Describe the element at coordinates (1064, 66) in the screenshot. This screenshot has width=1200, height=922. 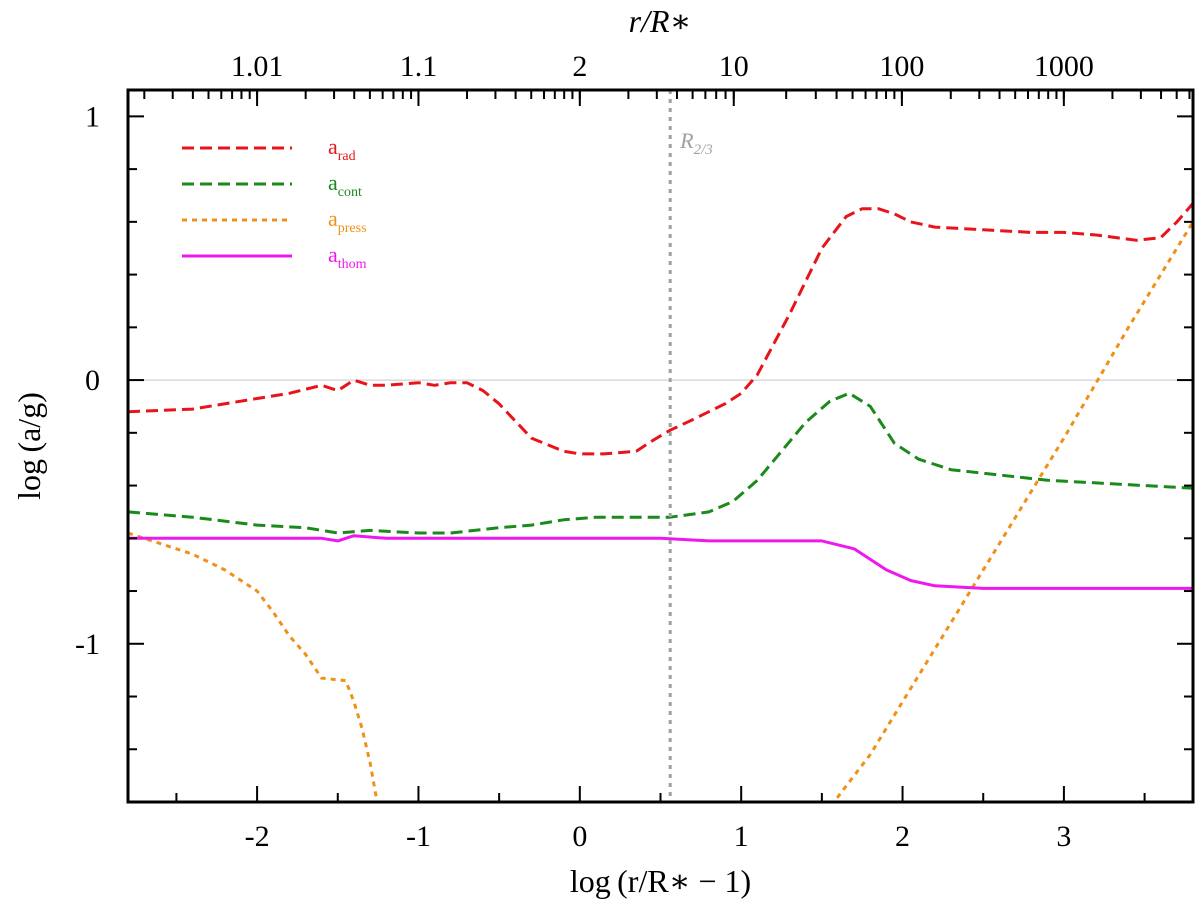
I see `top-x-tick-label: 1000` at that location.